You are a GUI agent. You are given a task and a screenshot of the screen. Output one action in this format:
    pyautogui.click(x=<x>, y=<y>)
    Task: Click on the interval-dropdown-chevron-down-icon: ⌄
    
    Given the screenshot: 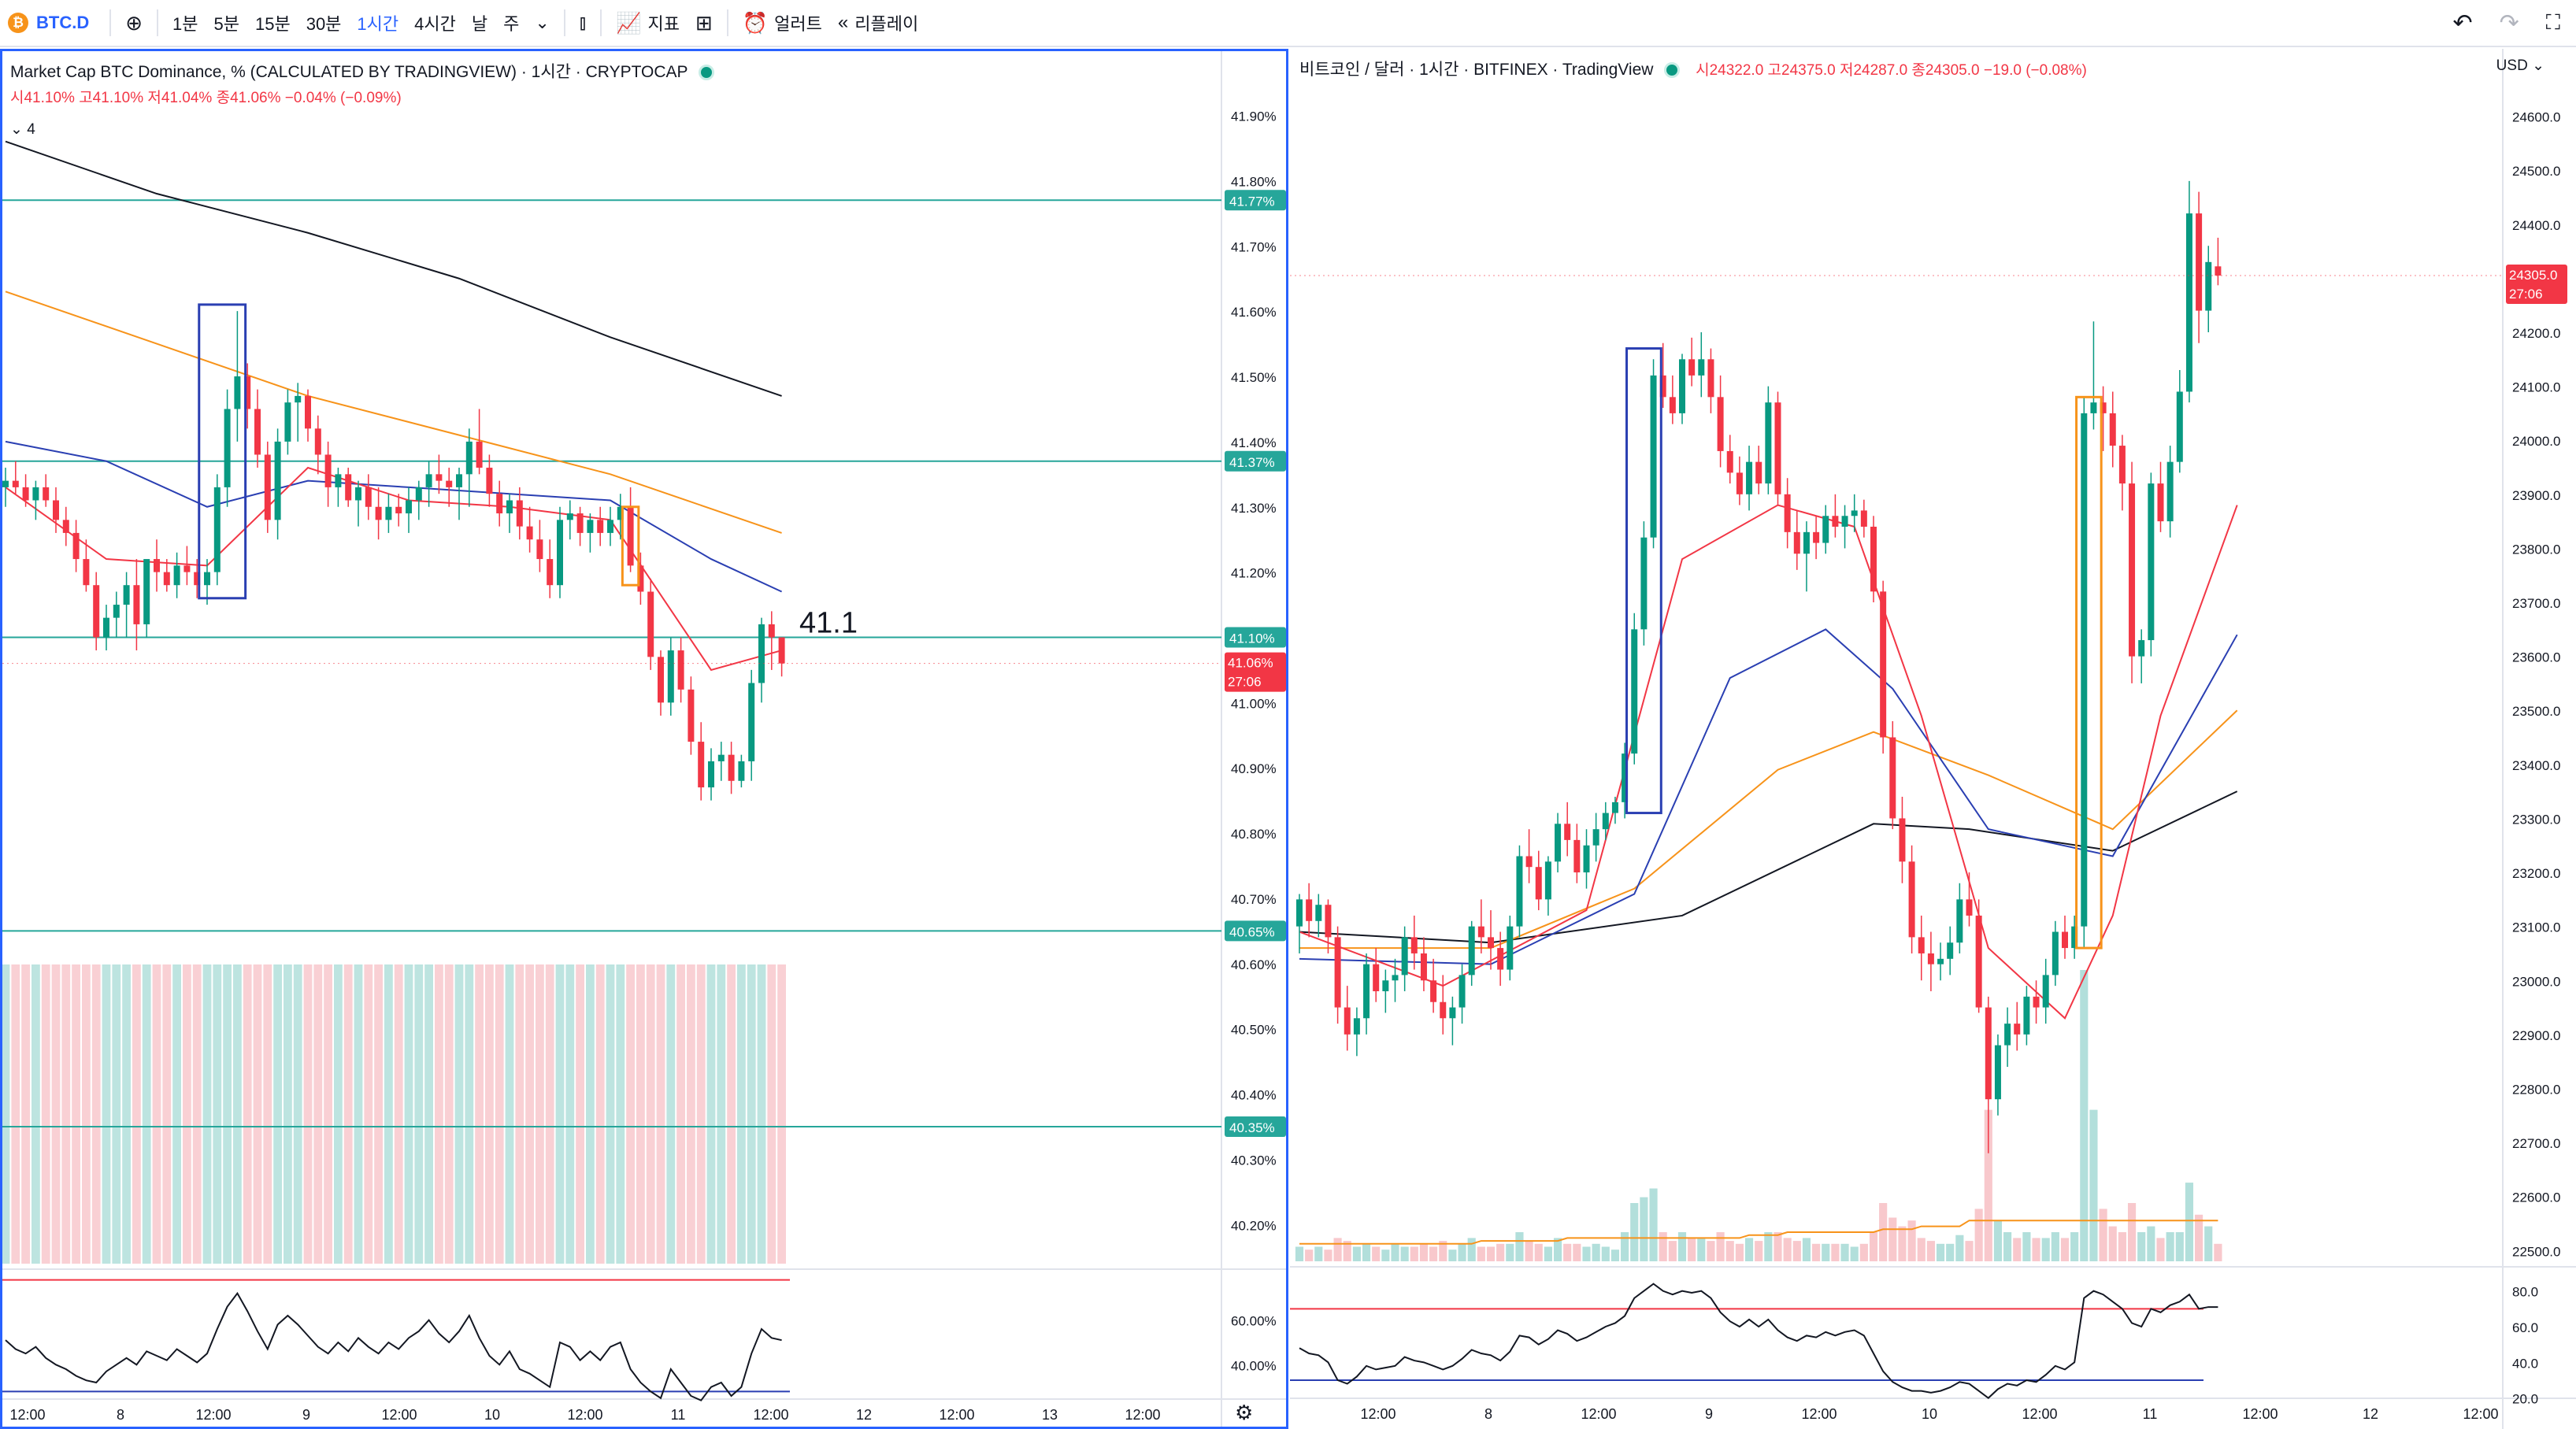 What is the action you would take?
    pyautogui.click(x=542, y=22)
    